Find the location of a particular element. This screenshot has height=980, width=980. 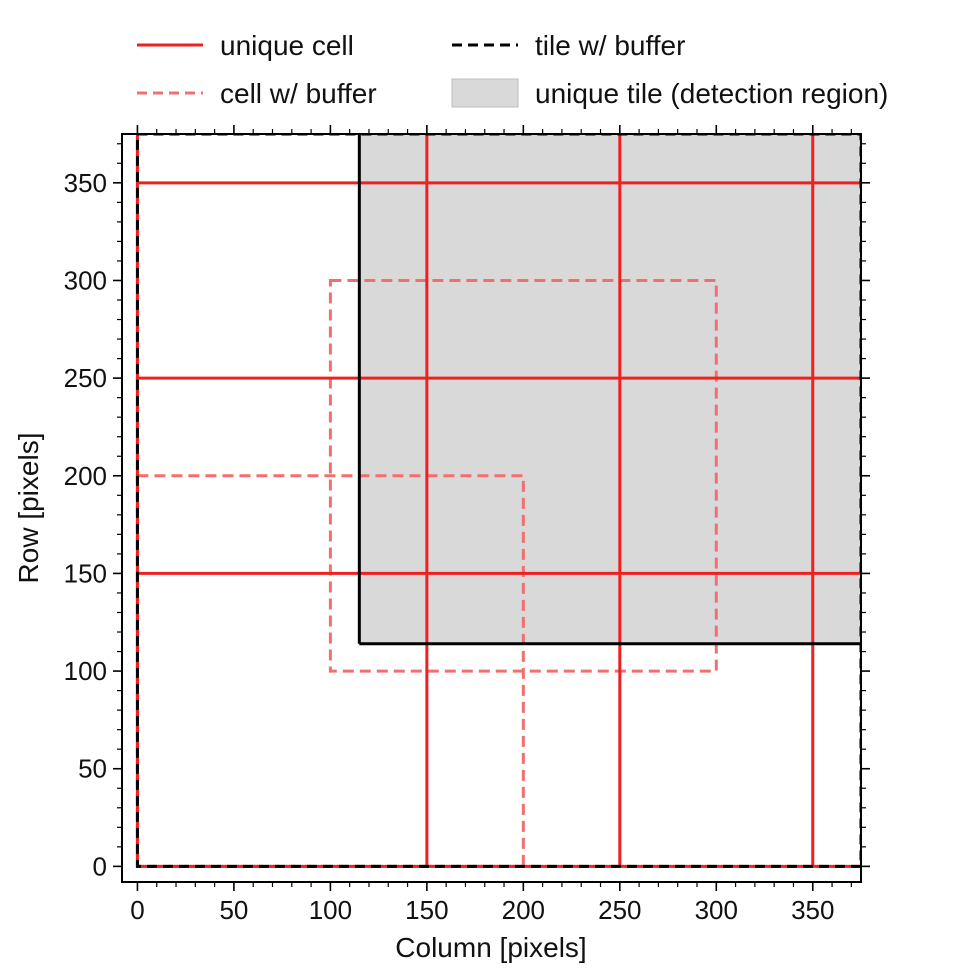

y-tick-label: 100 is located at coordinates (85, 671).